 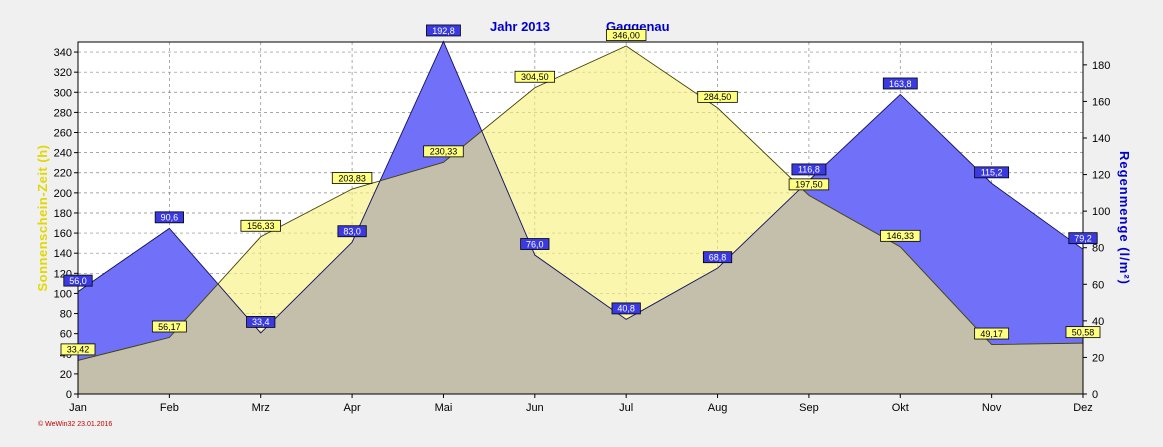 What do you see at coordinates (63, 134) in the screenshot?
I see `left-axis-tick-label: 260` at bounding box center [63, 134].